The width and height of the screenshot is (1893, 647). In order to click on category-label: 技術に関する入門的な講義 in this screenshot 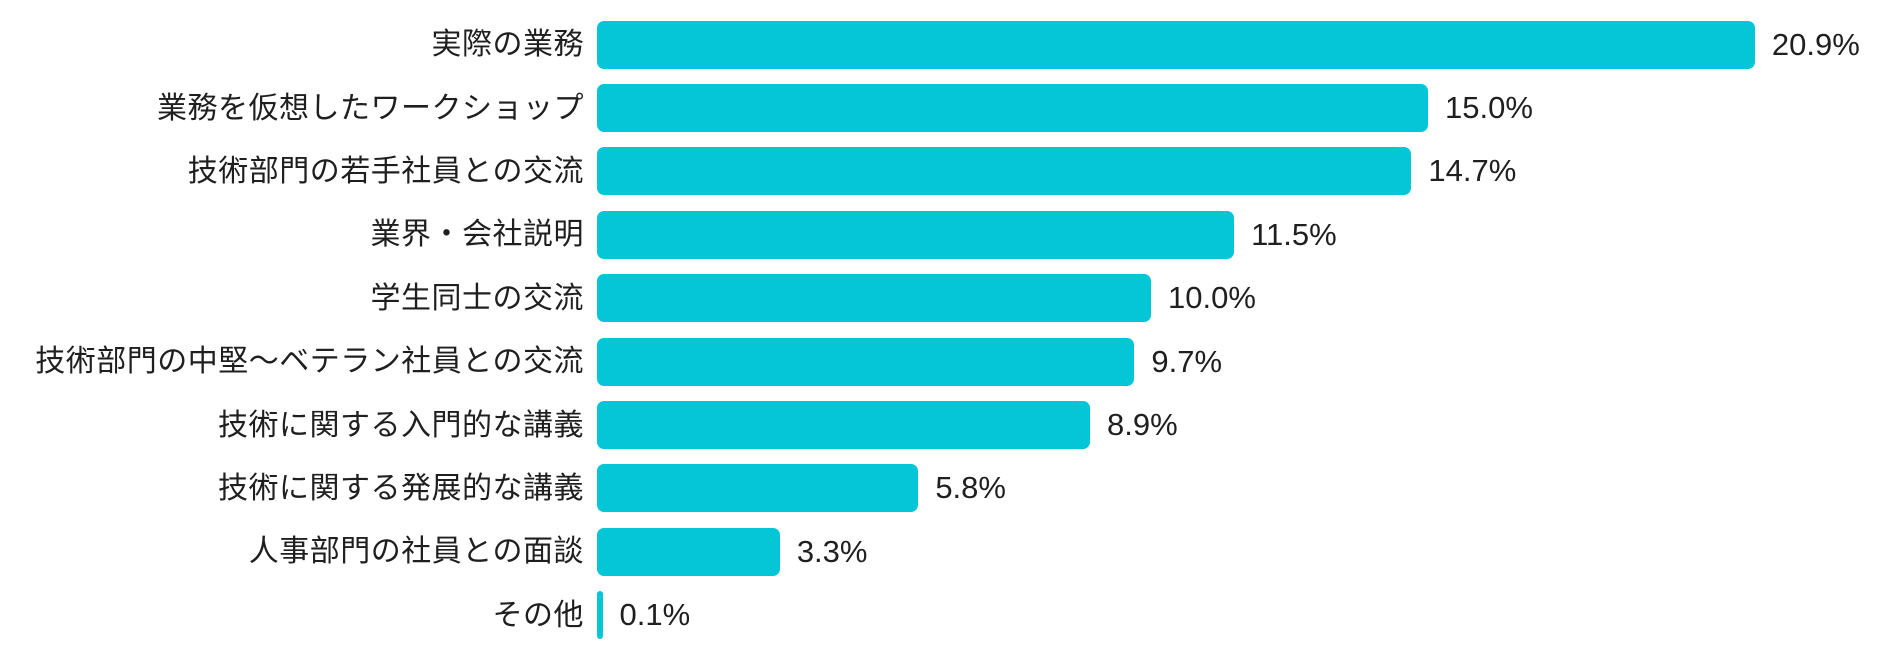, I will do `click(401, 425)`.